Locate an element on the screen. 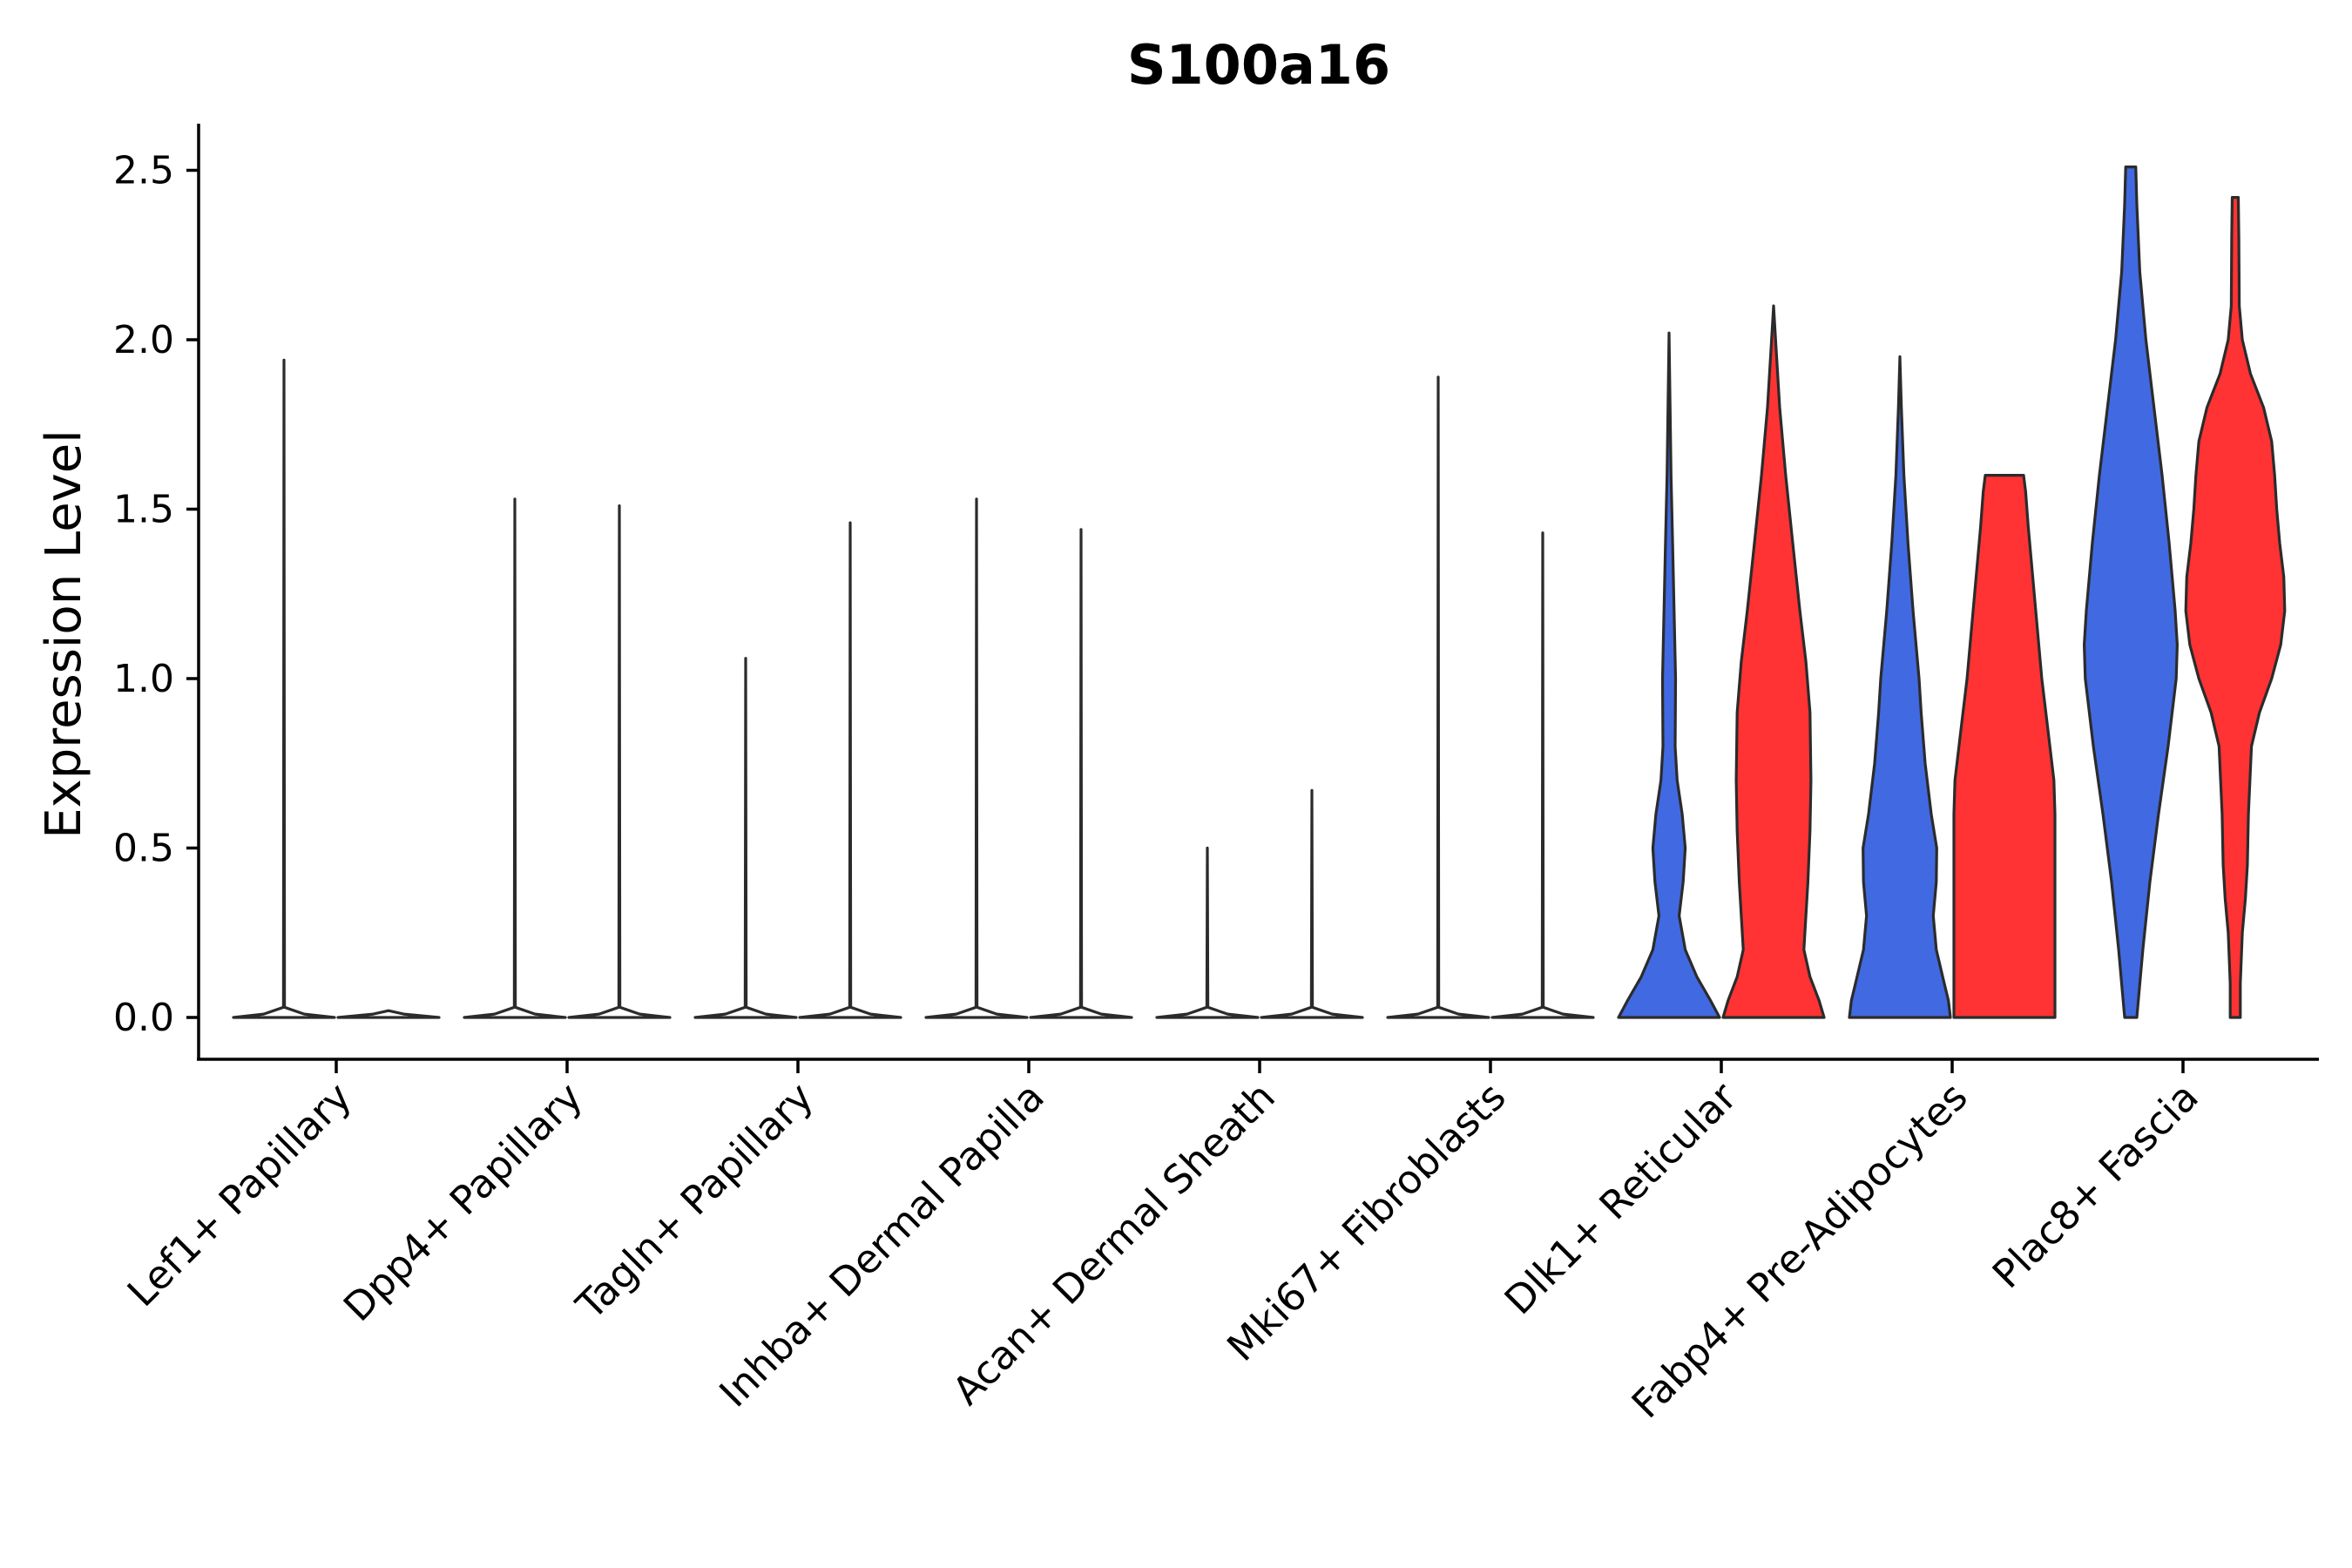 Image resolution: width=2352 pixels, height=1568 pixels. violin-fabp4-pre-adipocytes-right is located at coordinates (2004, 746).